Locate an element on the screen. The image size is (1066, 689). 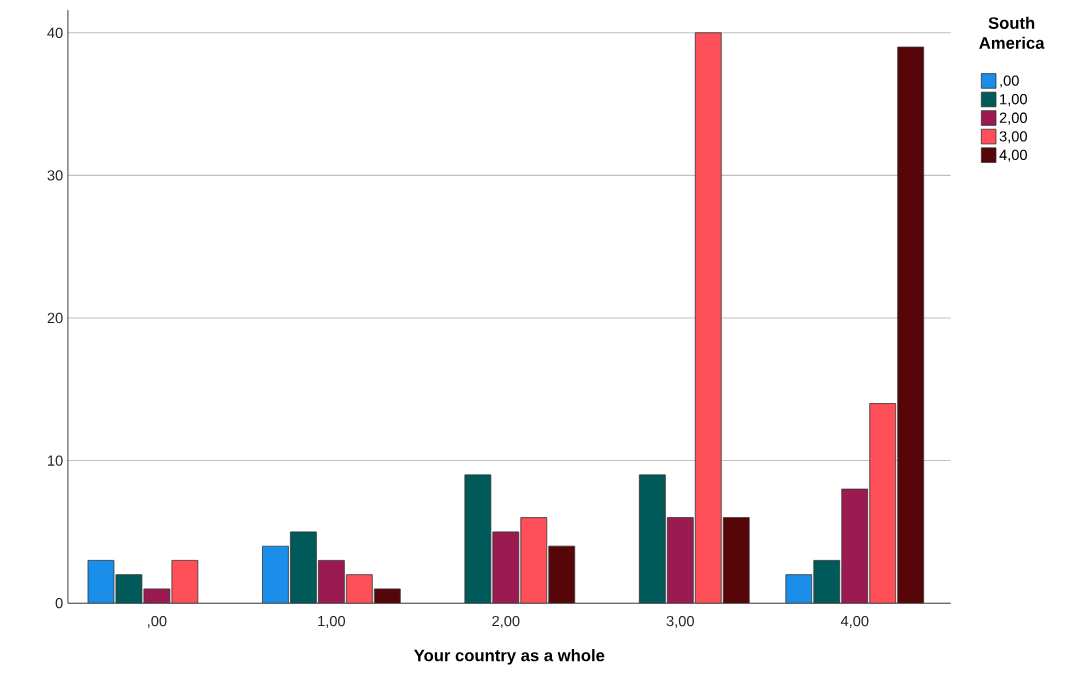
x-tick-label: ,00 is located at coordinates (157, 621).